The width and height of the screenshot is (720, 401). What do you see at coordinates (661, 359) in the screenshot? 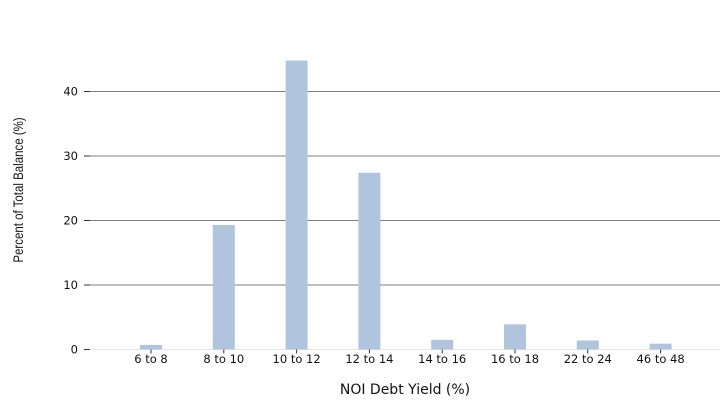
I see `x-tick-label-46-to-48: 46 to 48` at bounding box center [661, 359].